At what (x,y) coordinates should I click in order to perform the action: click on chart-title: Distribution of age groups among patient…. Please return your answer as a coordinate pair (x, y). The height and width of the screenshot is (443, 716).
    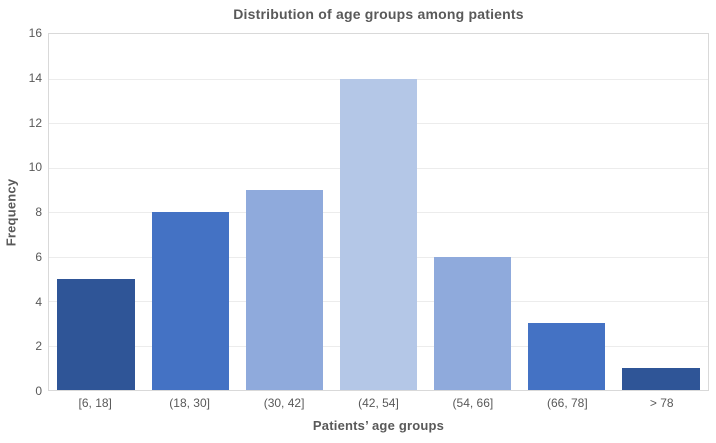
    Looking at the image, I should click on (378, 14).